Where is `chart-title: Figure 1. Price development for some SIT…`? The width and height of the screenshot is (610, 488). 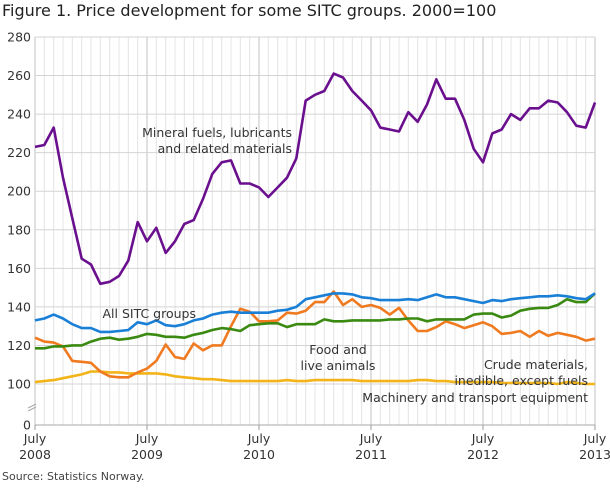
chart-title: Figure 1. Price development for some SIT… is located at coordinates (249, 10).